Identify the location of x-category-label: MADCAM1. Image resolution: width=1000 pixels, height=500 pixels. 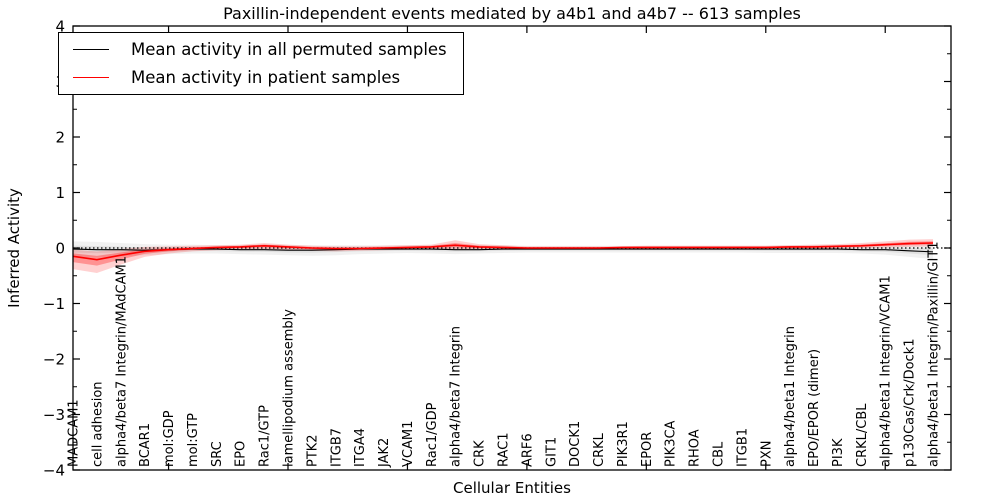
(74, 433).